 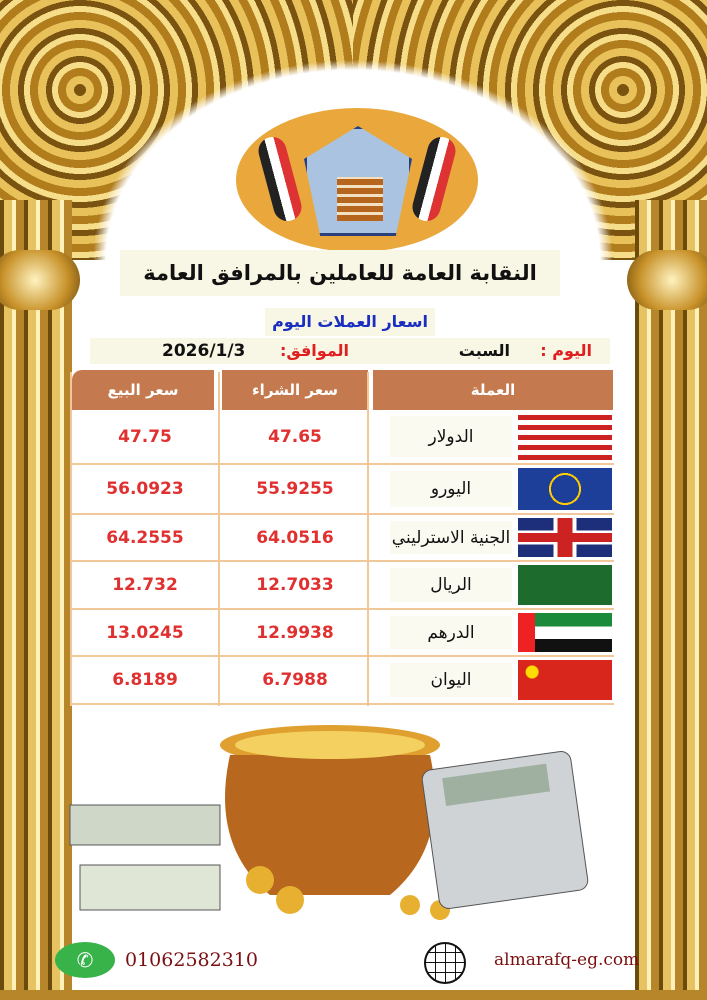 I want to click on sell-price: 12.732, so click(x=145, y=585).